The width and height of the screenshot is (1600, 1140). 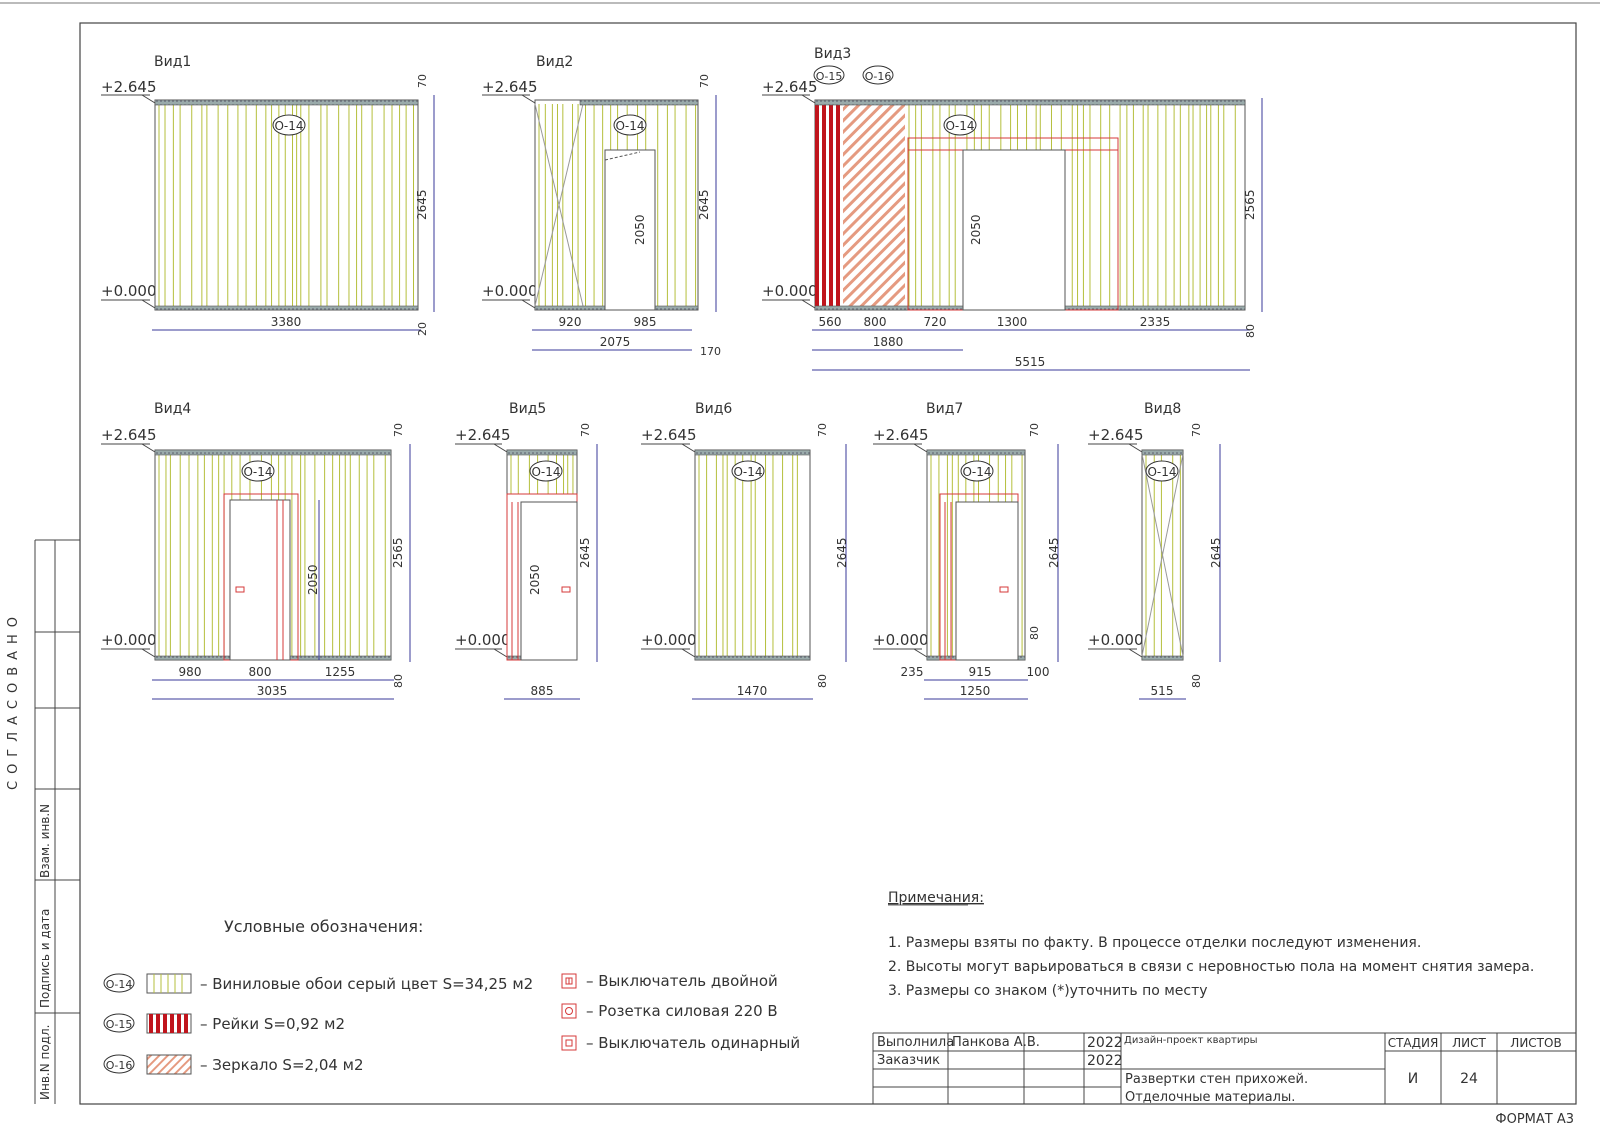 I want to click on view-3-door-height: 2050, so click(x=976, y=229).